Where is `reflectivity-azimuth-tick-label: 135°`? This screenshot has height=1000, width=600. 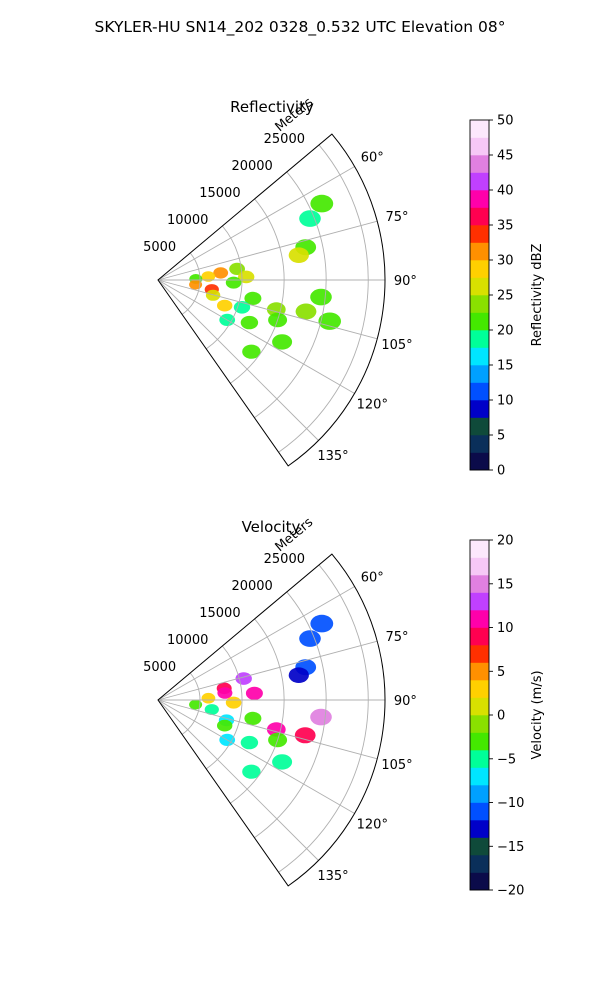
reflectivity-azimuth-tick-label: 135° is located at coordinates (332, 456).